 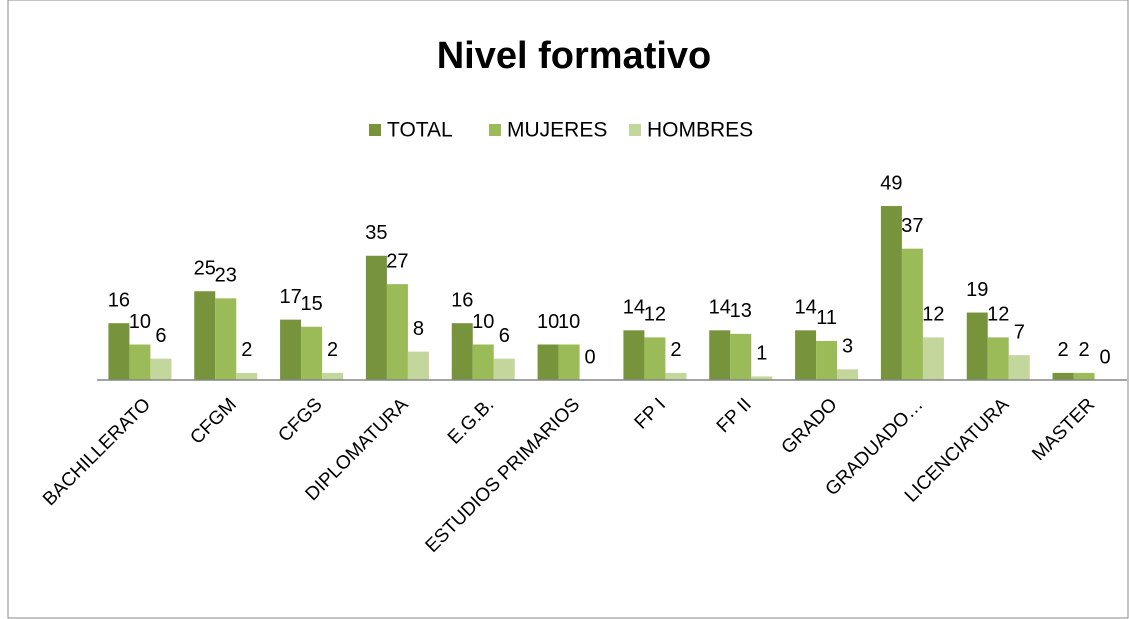 What do you see at coordinates (891, 183) in the screenshot?
I see `data-label: 49` at bounding box center [891, 183].